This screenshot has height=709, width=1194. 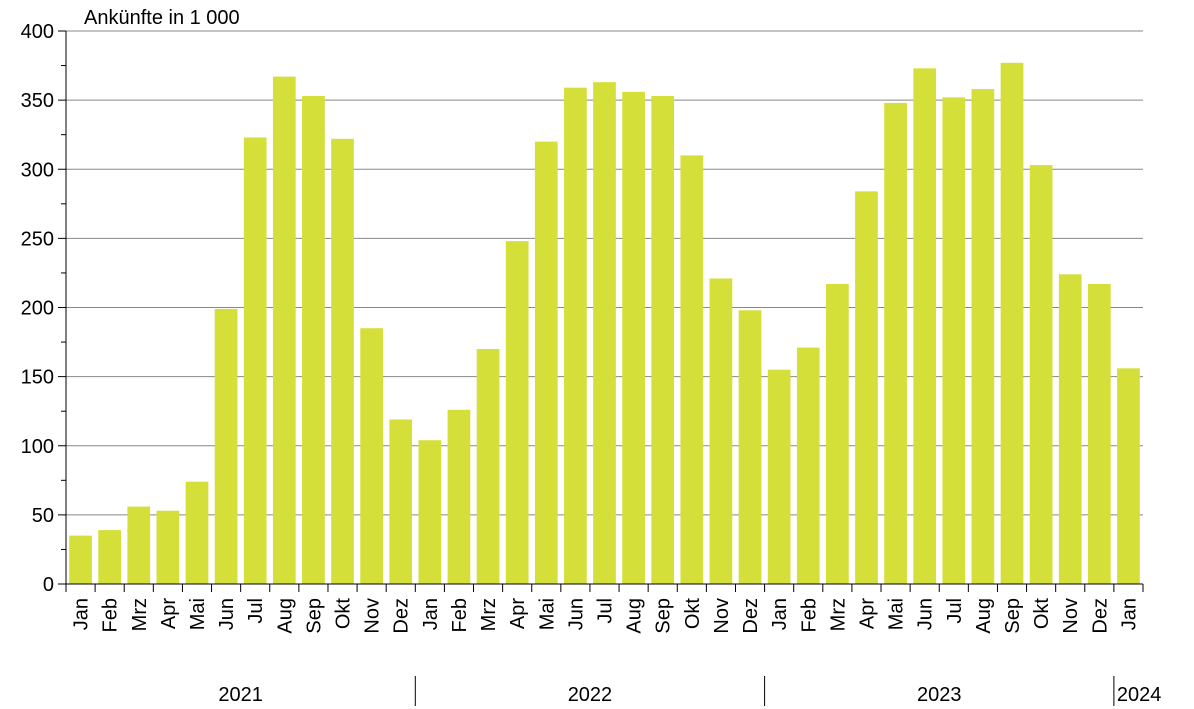 What do you see at coordinates (240, 695) in the screenshot?
I see `year-label: 2021` at bounding box center [240, 695].